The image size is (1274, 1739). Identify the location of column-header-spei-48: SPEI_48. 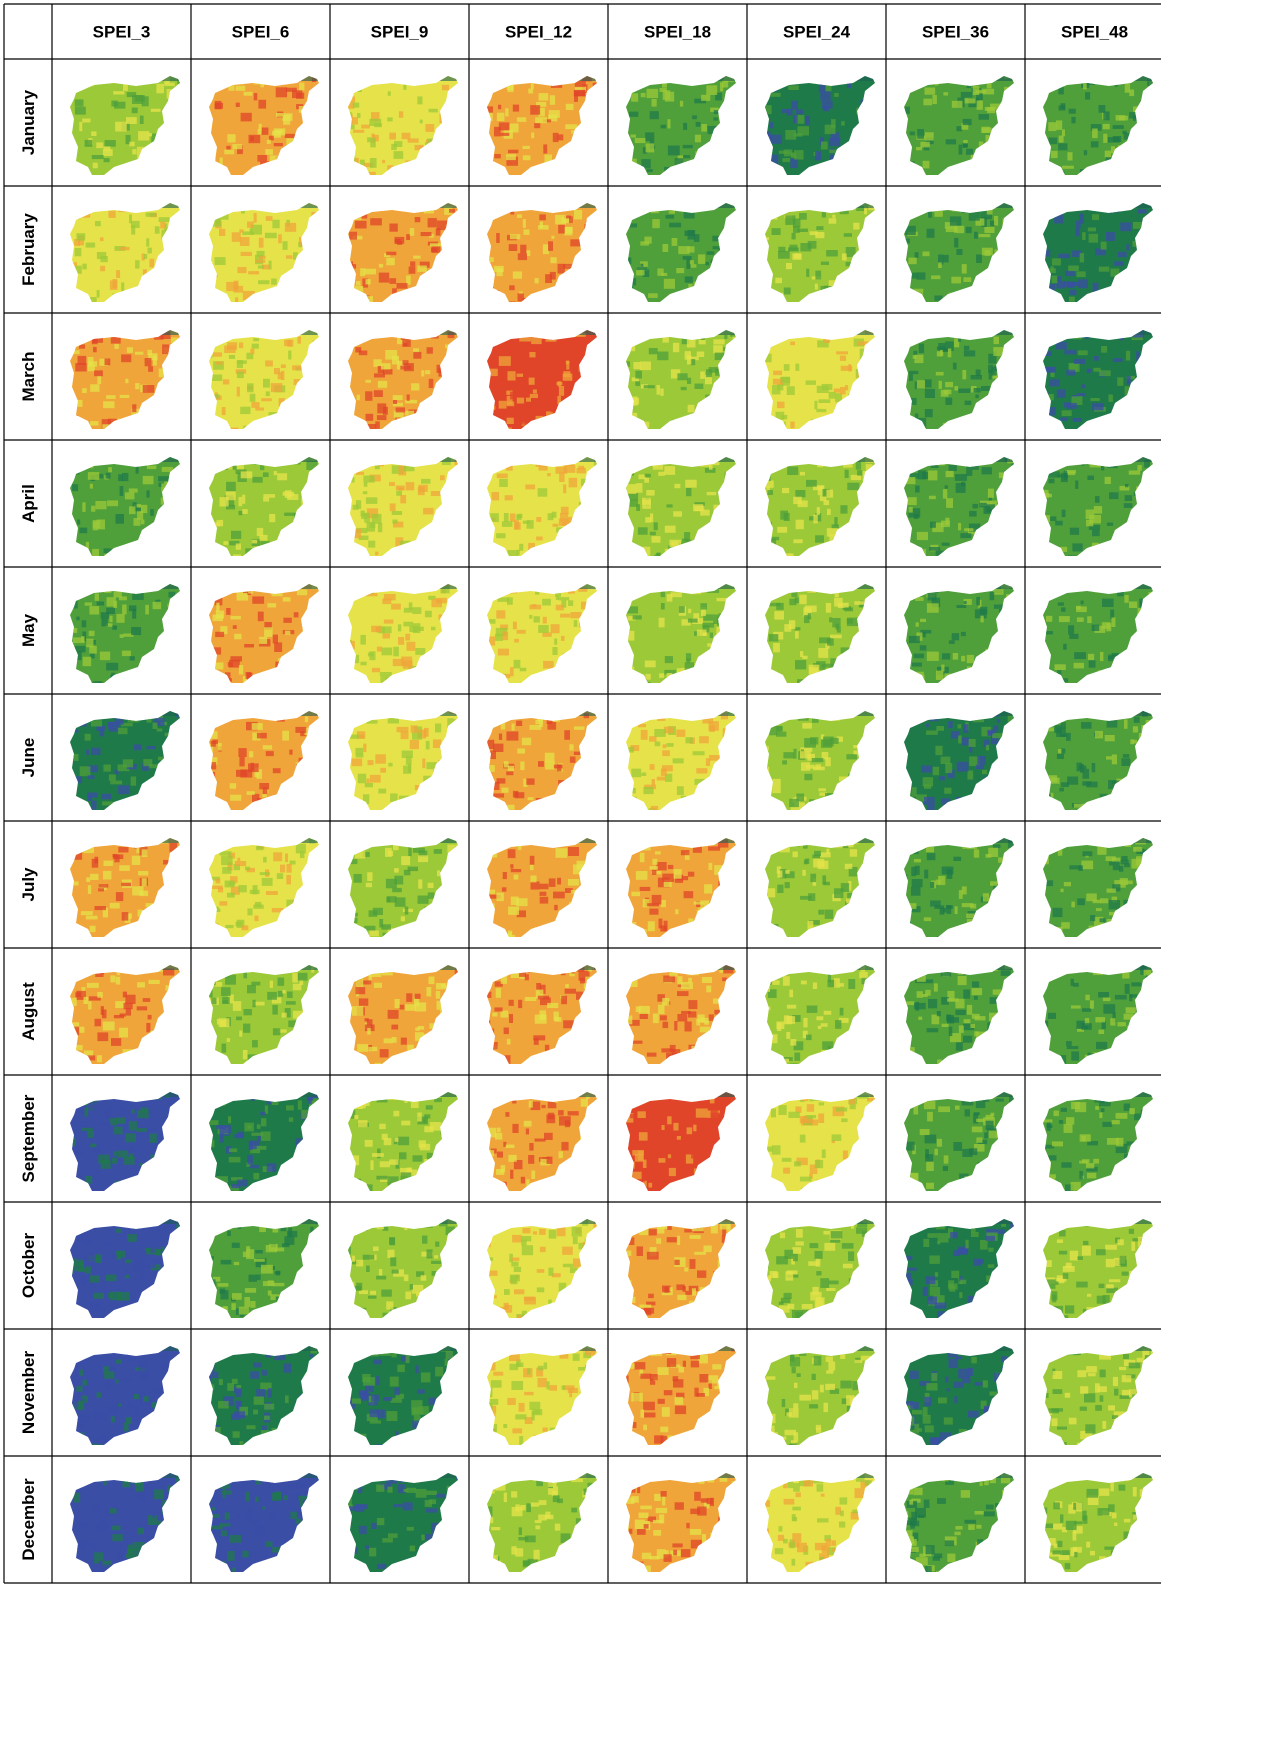
(1094, 32).